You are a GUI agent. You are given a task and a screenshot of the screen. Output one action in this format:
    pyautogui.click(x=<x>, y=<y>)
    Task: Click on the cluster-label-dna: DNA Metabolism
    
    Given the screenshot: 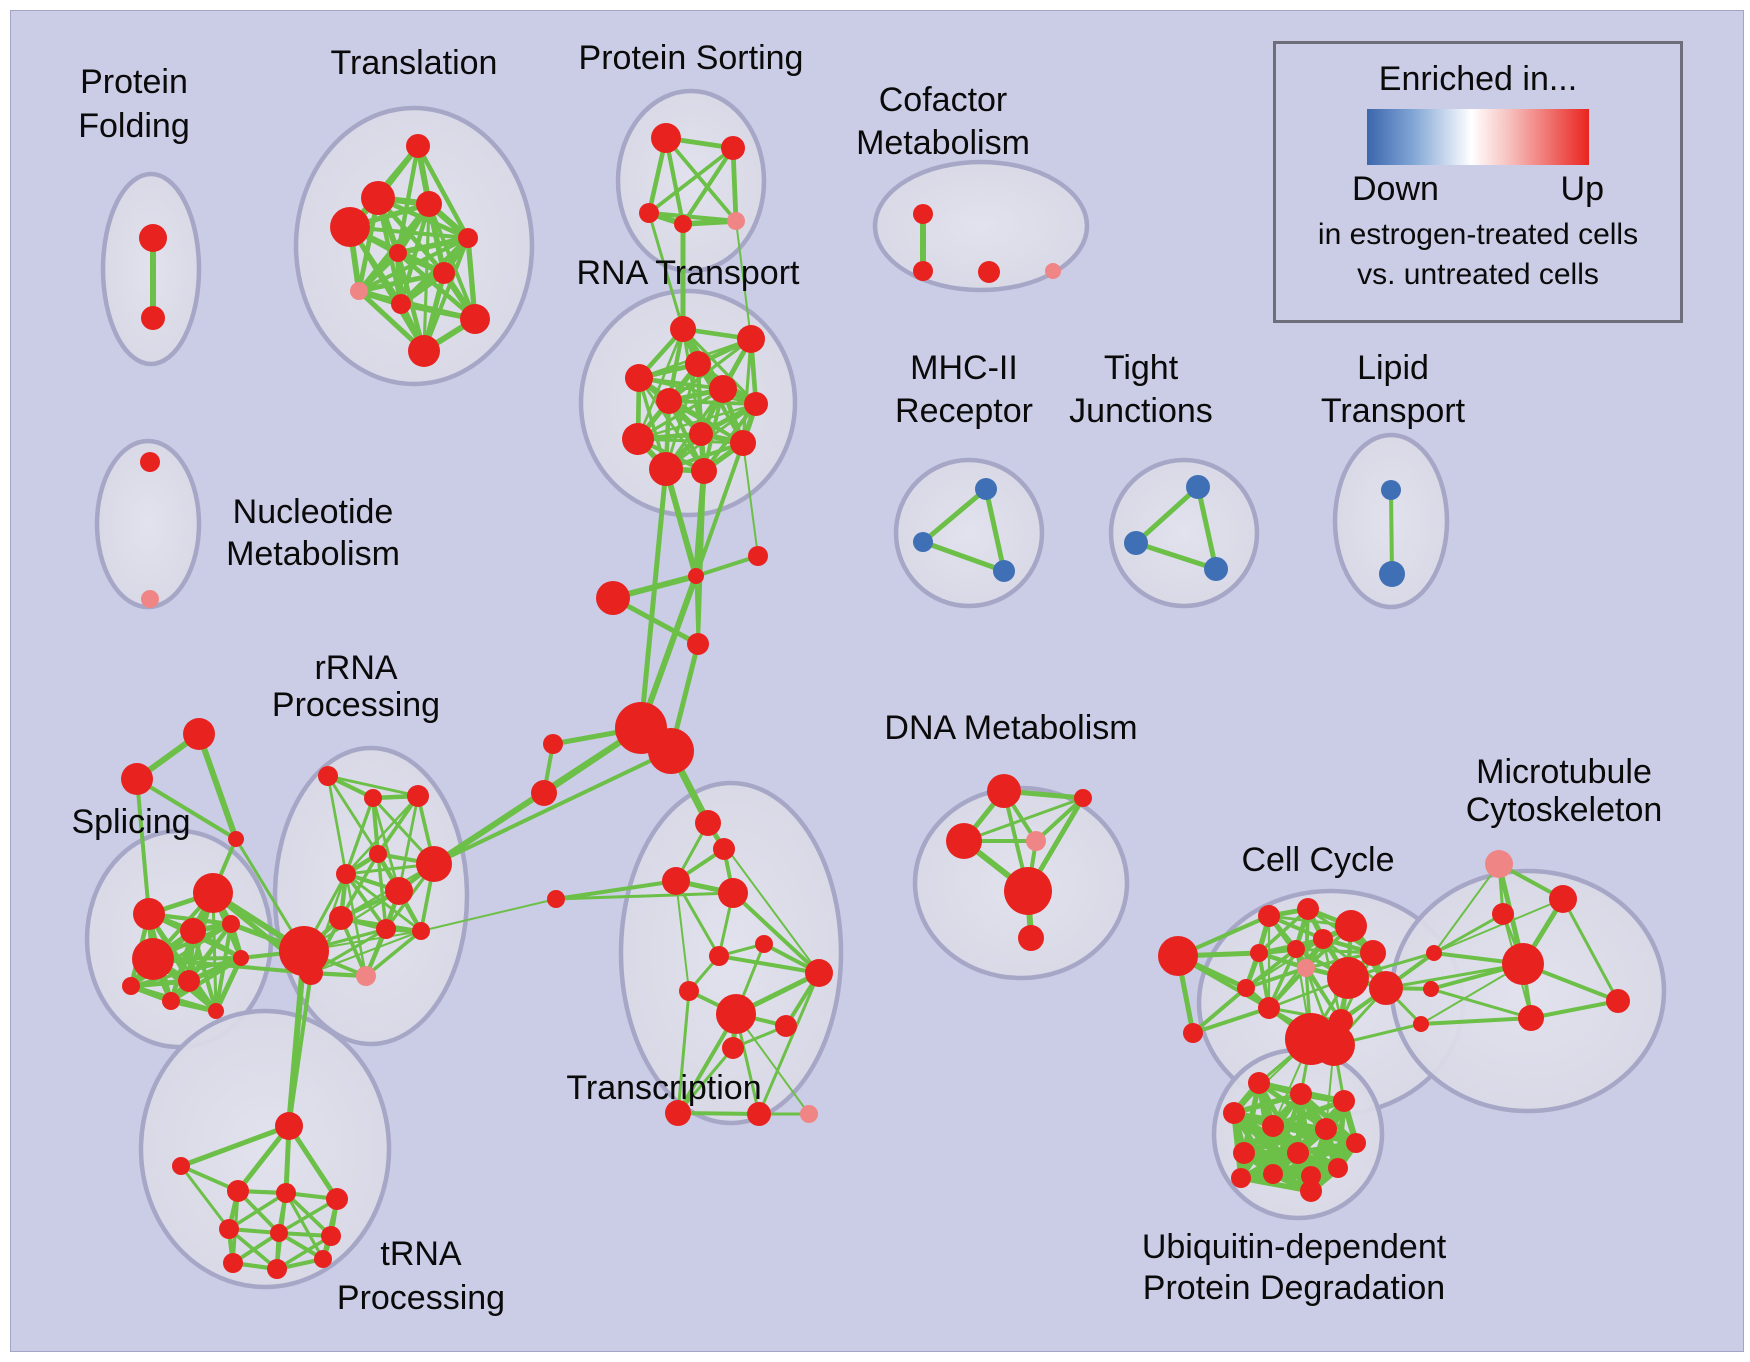 What is the action you would take?
    pyautogui.click(x=1010, y=728)
    